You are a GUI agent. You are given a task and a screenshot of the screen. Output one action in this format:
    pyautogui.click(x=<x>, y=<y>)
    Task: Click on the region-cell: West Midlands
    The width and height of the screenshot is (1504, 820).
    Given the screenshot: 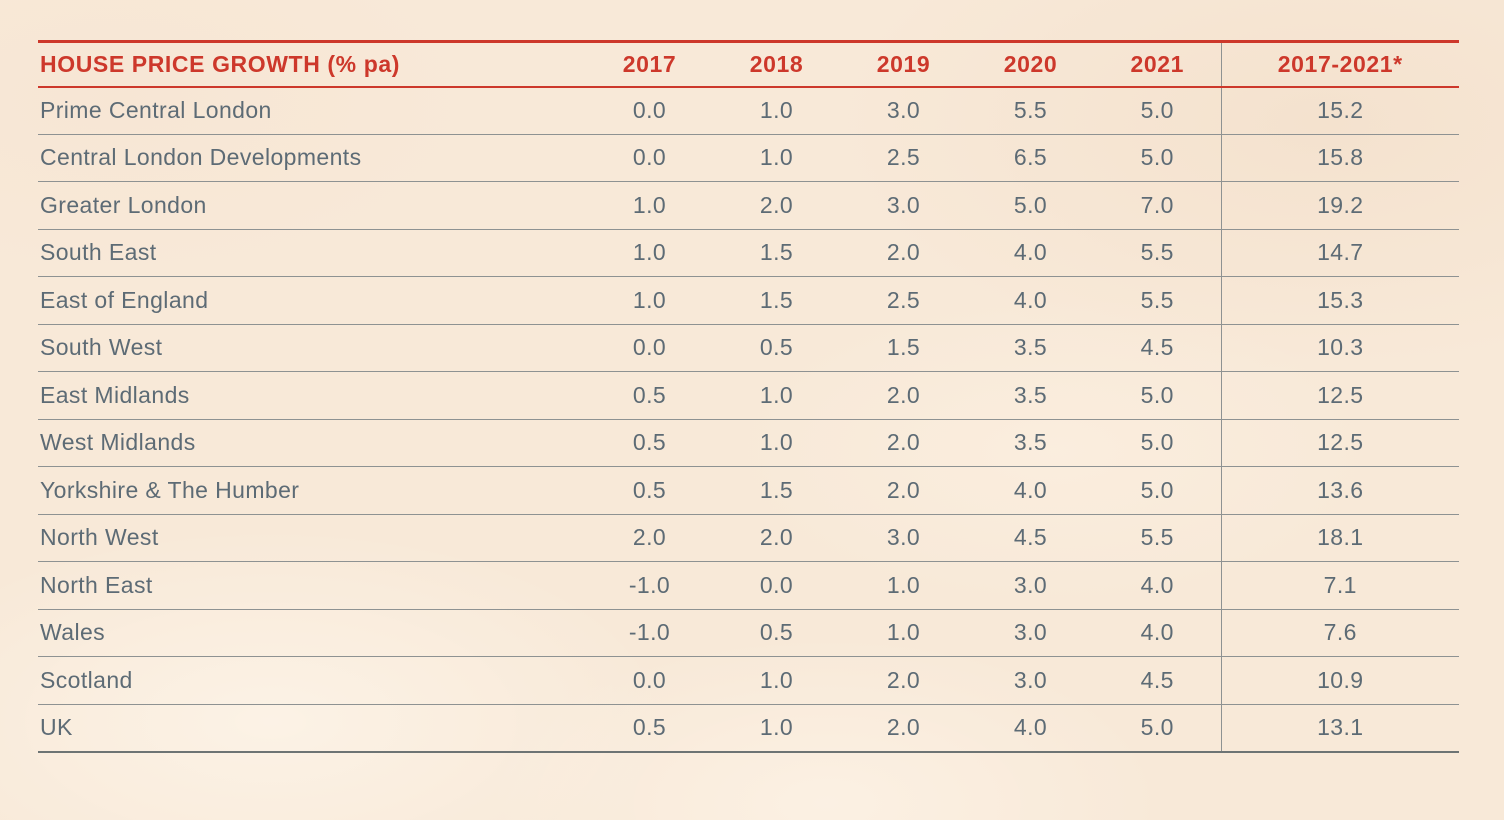 What is the action you would take?
    pyautogui.click(x=312, y=443)
    